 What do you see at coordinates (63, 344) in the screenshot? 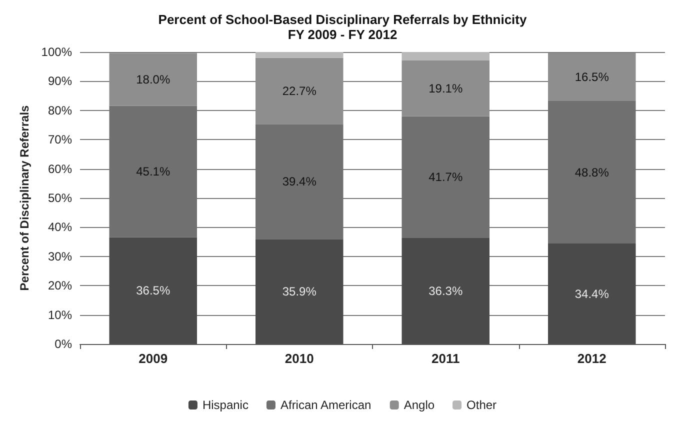
I see `y-tick-label: 0%` at bounding box center [63, 344].